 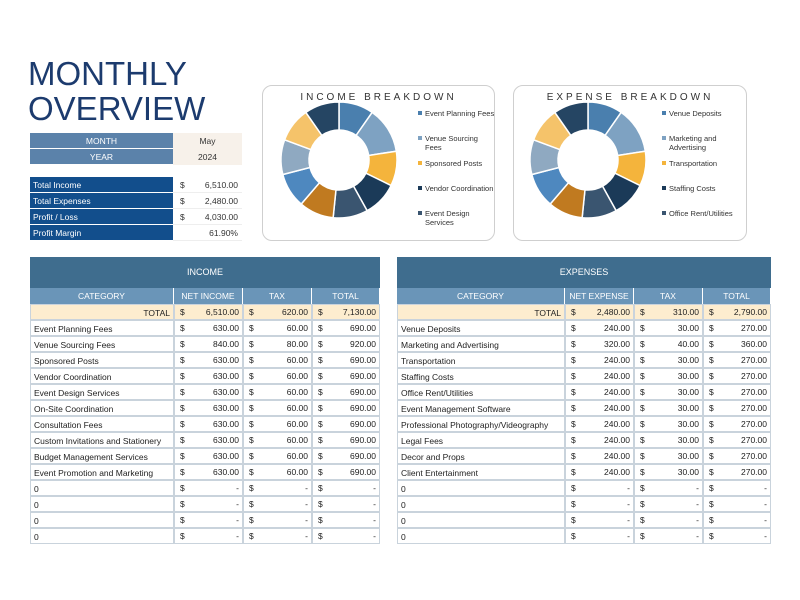 What do you see at coordinates (102, 440) in the screenshot?
I see `category-cell: Custom Invitations and Stationery` at bounding box center [102, 440].